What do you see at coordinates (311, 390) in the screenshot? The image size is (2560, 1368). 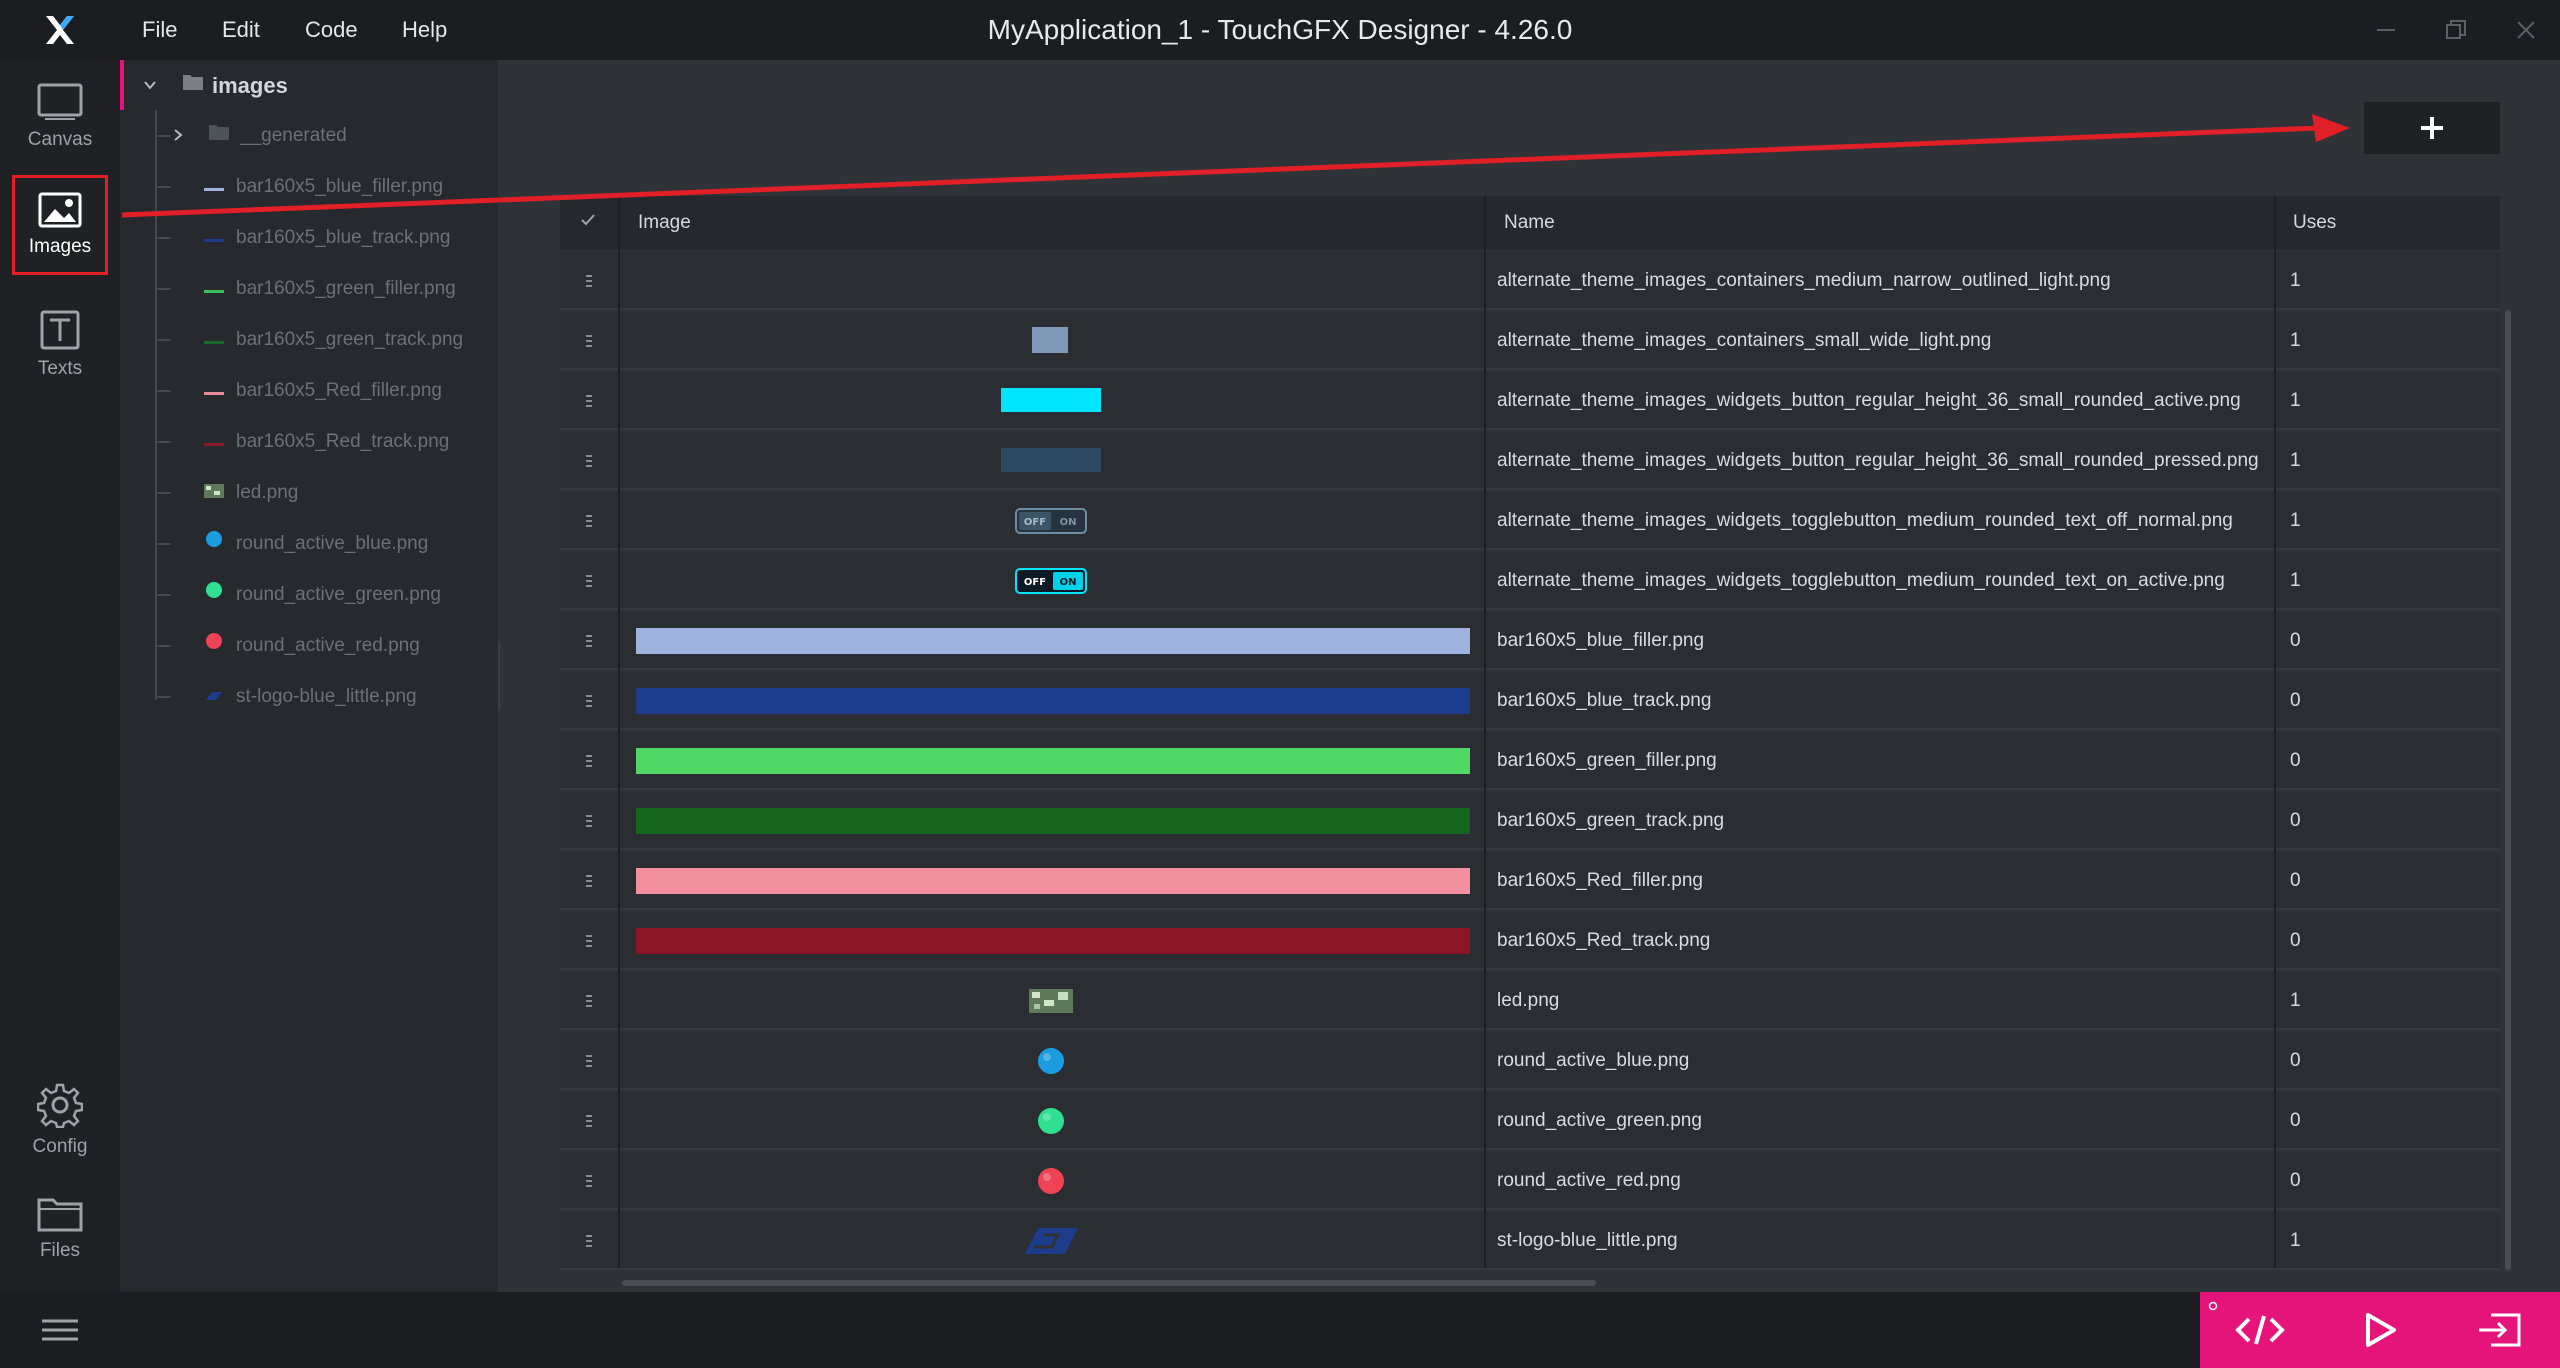 I see `tree-item: bar160x5_Red_filler.png` at bounding box center [311, 390].